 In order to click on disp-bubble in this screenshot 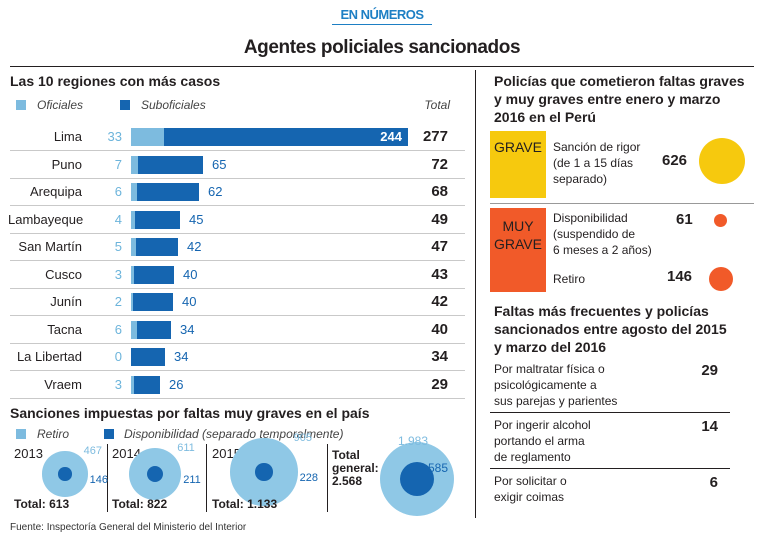, I will do `click(720, 220)`.